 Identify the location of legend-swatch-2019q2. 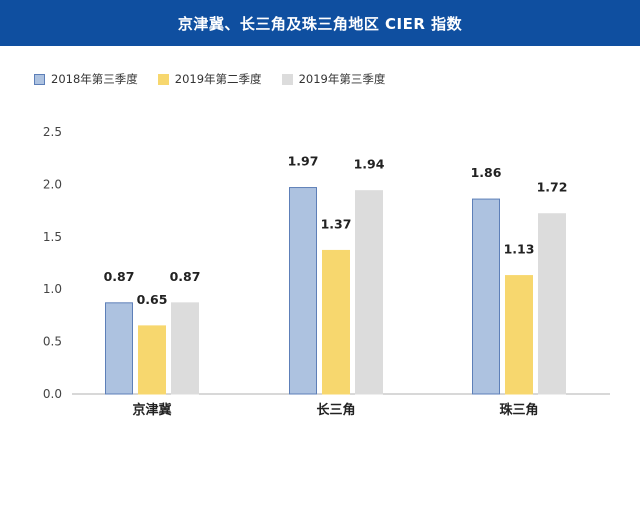
(163, 79).